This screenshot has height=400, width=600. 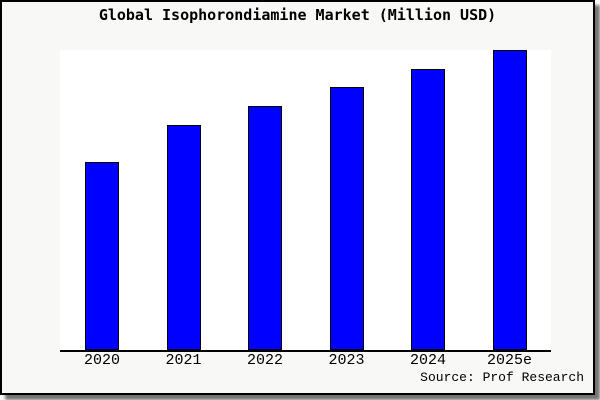 I want to click on bar-2021, so click(x=183, y=237).